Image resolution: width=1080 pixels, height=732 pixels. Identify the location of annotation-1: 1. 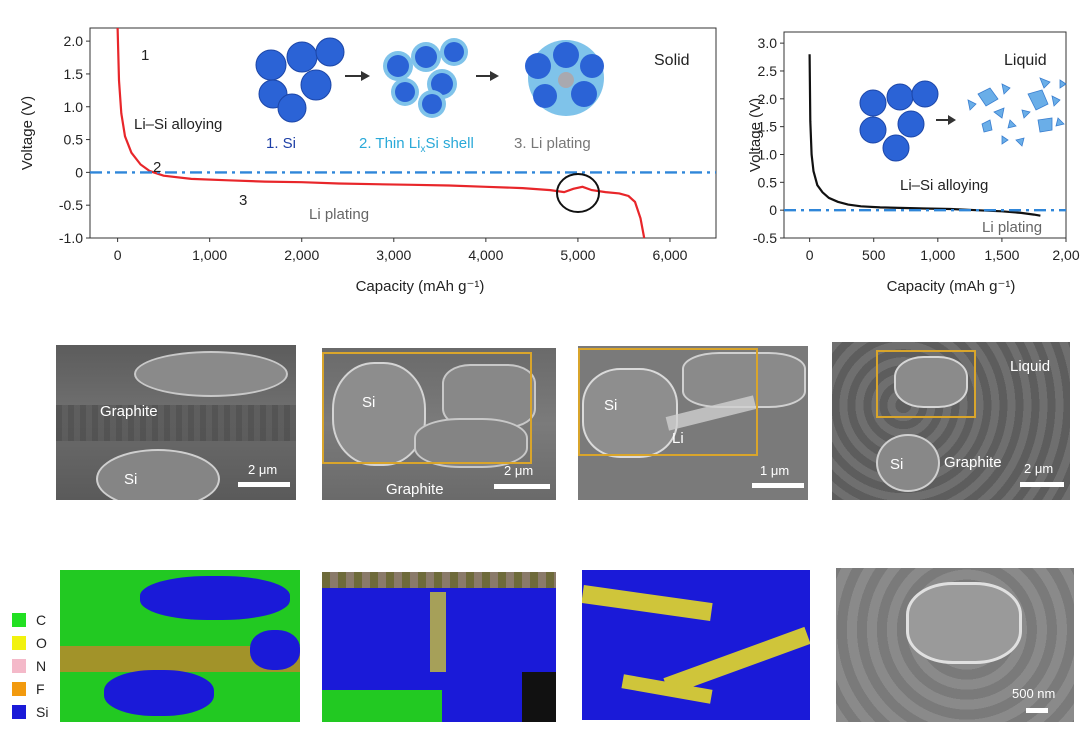
(145, 55).